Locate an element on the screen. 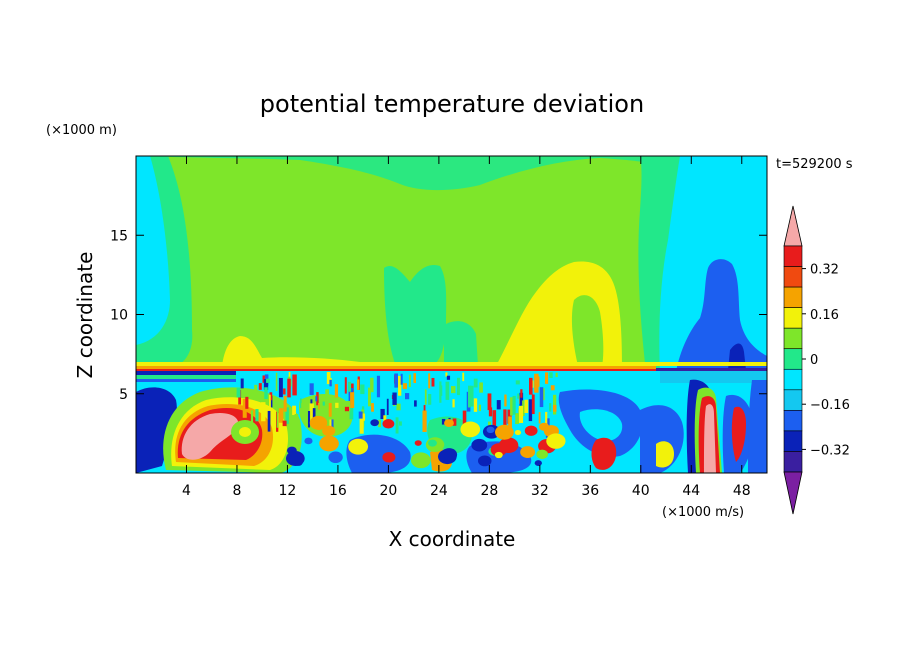 The width and height of the screenshot is (904, 658). x-axis-label: X coordinate is located at coordinates (452, 539).